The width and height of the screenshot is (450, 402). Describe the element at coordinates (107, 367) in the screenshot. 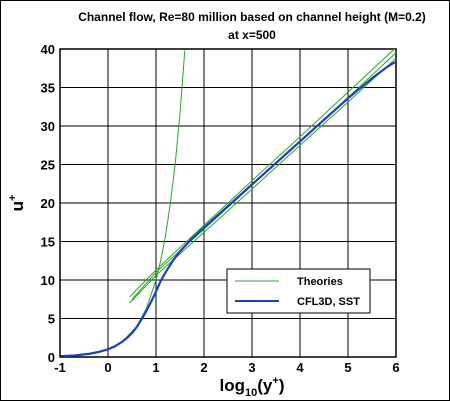

I see `x-tick-label: 0` at that location.